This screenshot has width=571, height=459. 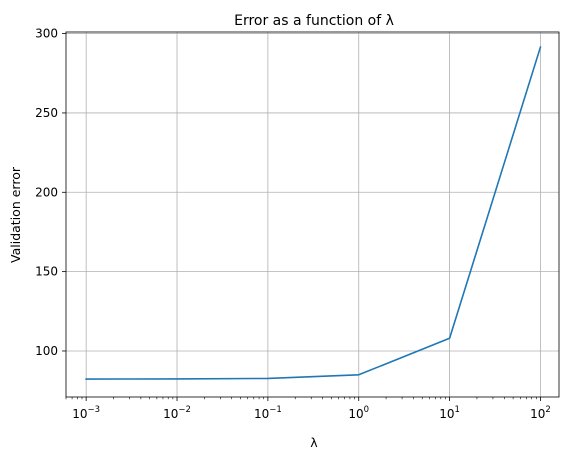 I want to click on y-tick-label: 300, so click(x=46, y=34).